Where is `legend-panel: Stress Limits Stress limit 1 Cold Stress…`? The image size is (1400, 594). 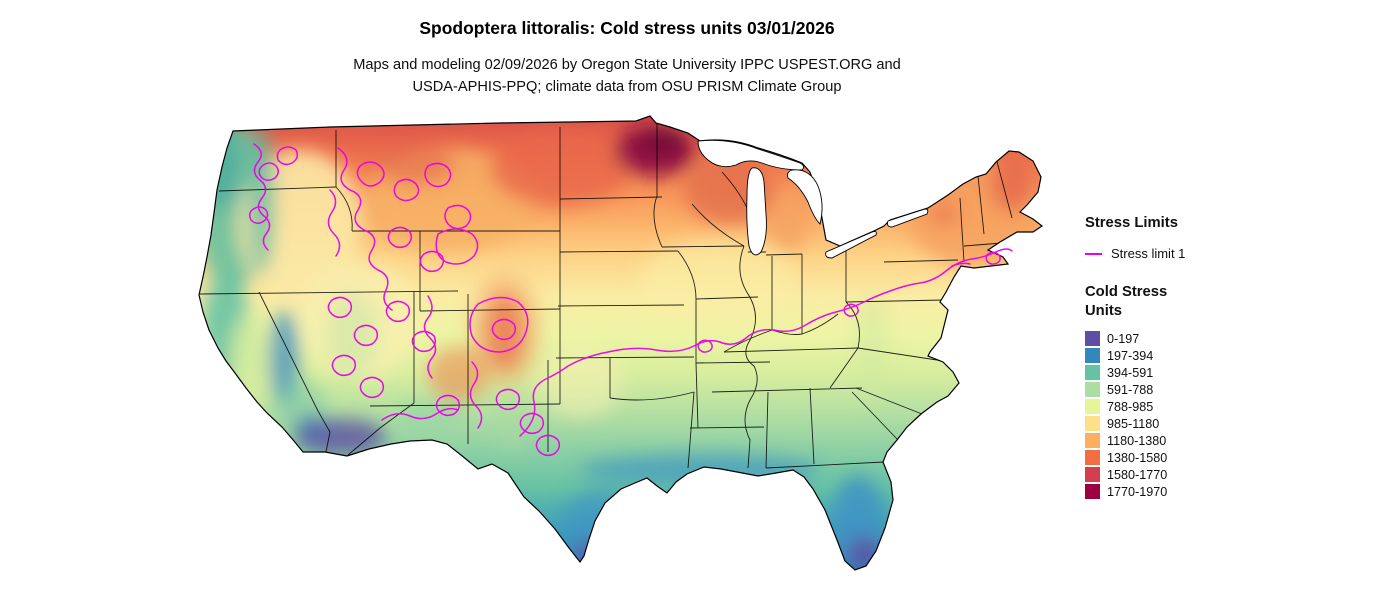
legend-panel: Stress Limits Stress limit 1 Cold Stress… is located at coordinates (1172, 357).